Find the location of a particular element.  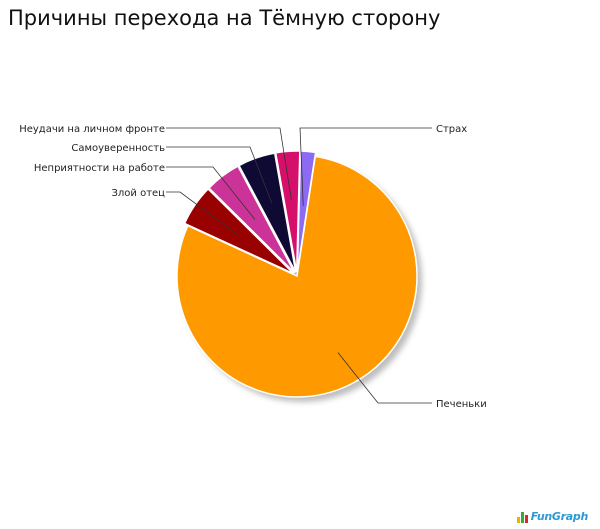

pie-slice-zloy-otec is located at coordinates (239, 231).